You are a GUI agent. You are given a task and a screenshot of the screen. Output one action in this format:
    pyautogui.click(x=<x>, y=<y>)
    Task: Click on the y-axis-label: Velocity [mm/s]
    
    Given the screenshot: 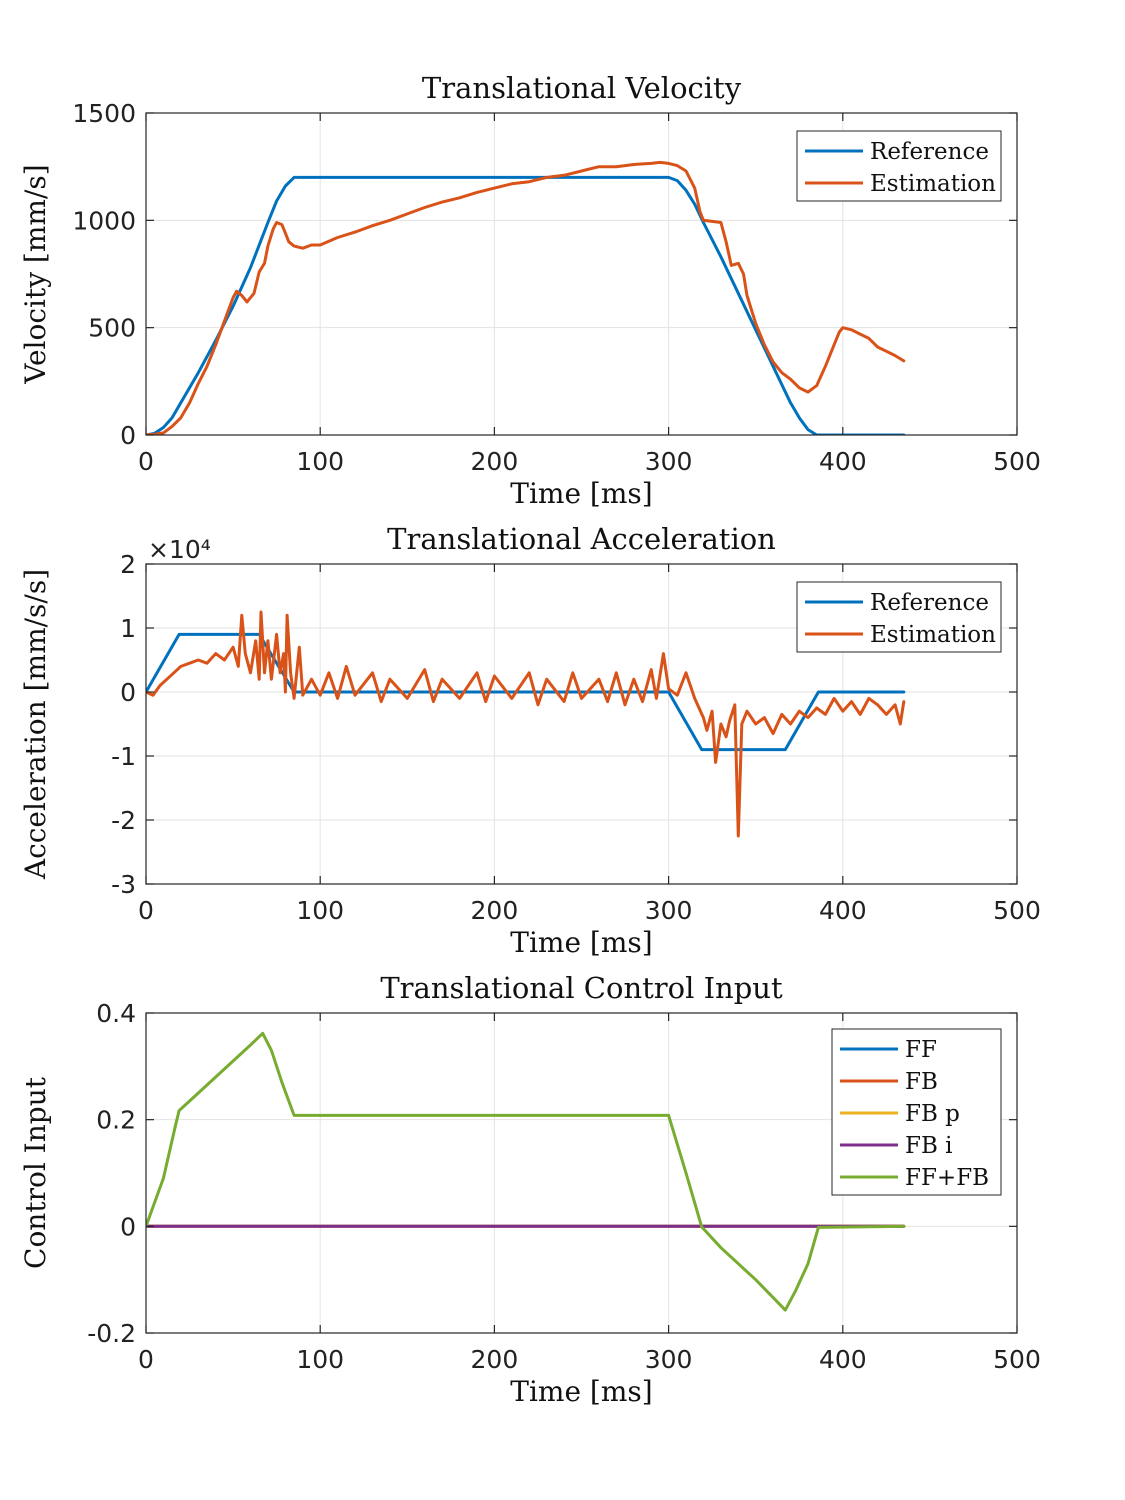 What is the action you would take?
    pyautogui.click(x=35, y=274)
    